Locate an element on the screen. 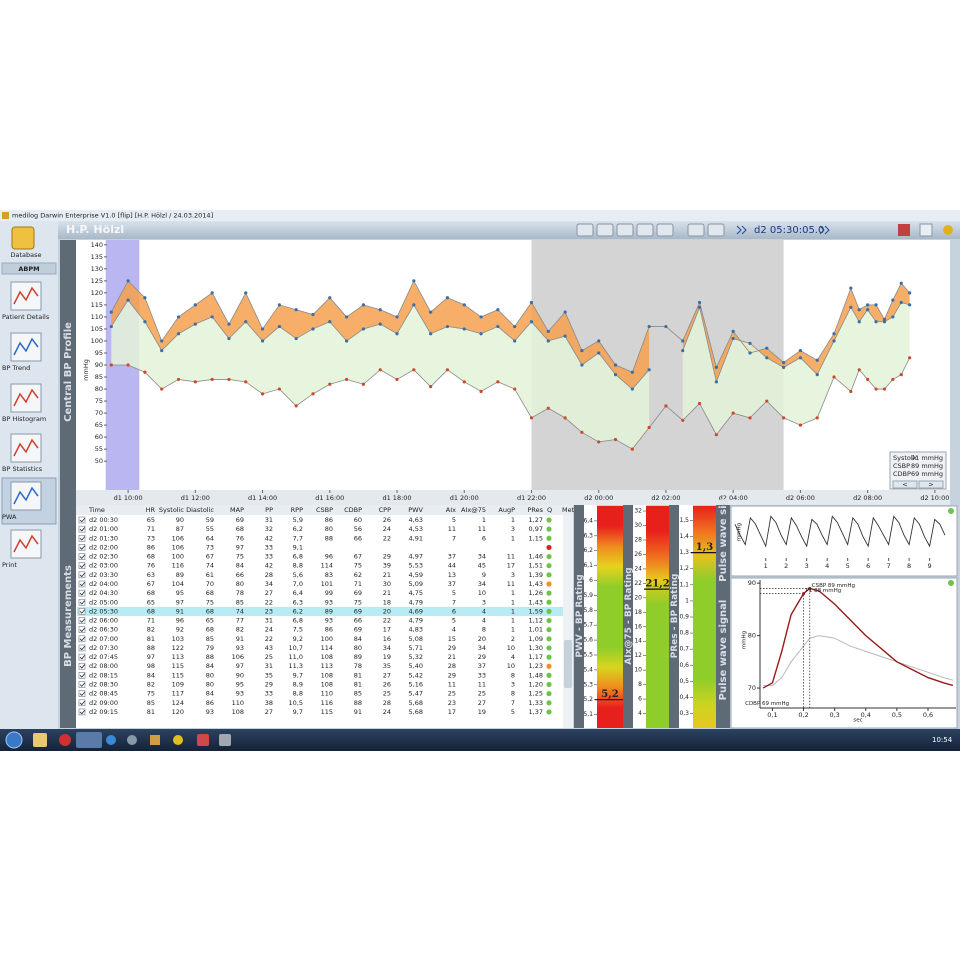  sidebar-item: BP Trend is located at coordinates (22, 352).